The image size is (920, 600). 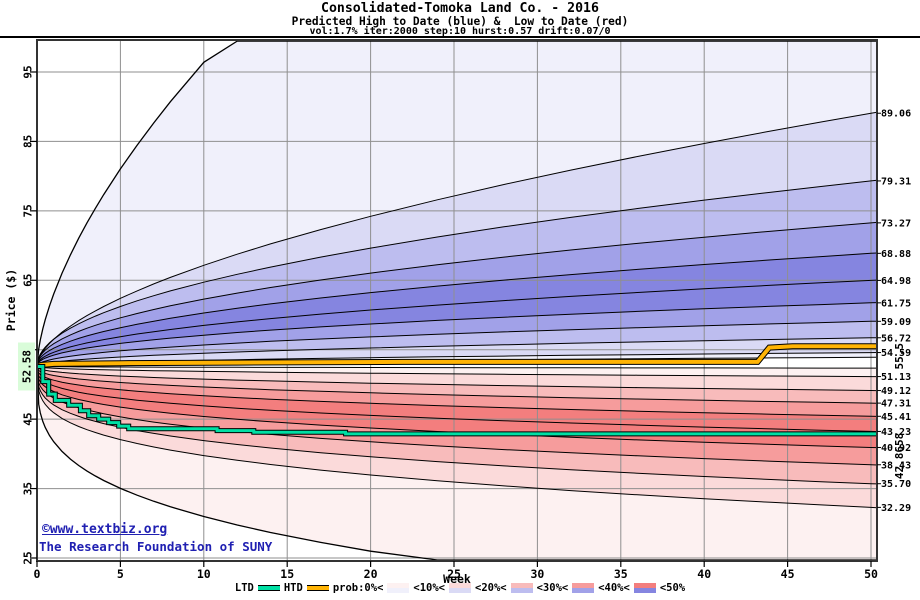 I want to click on start-price-badge: 52.58, so click(x=26, y=366).